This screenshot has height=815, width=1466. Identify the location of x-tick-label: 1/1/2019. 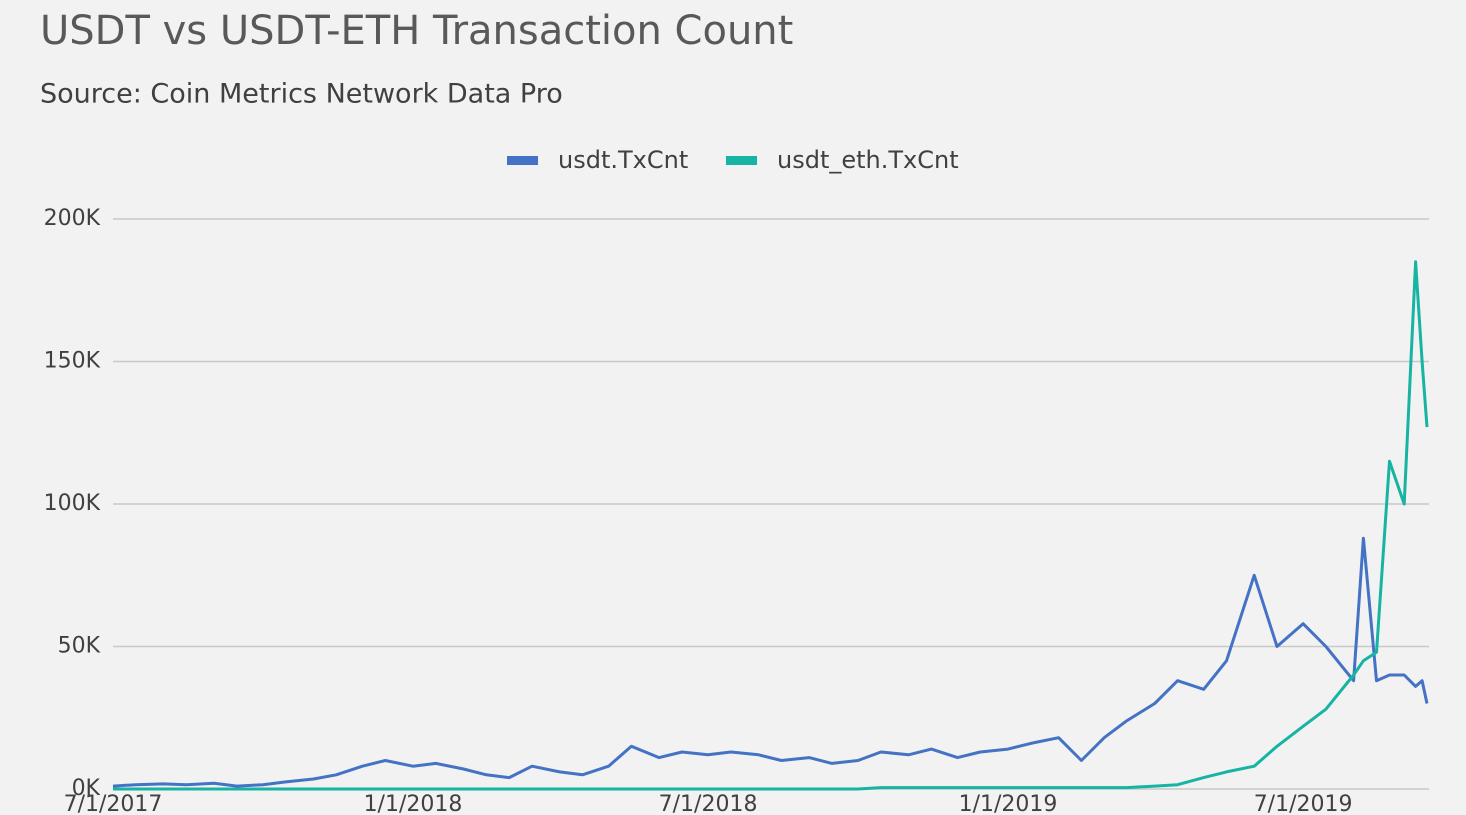
(1008, 803).